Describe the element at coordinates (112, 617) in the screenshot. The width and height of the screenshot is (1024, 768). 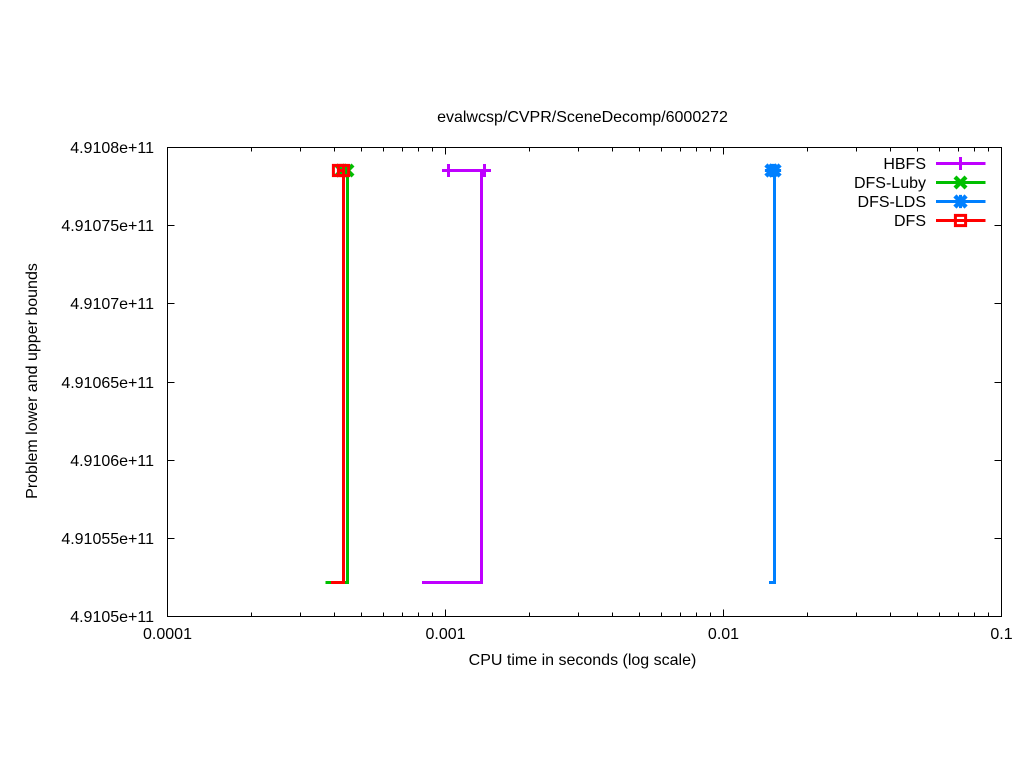
I see `svg-text: 4.9105e+11` at that location.